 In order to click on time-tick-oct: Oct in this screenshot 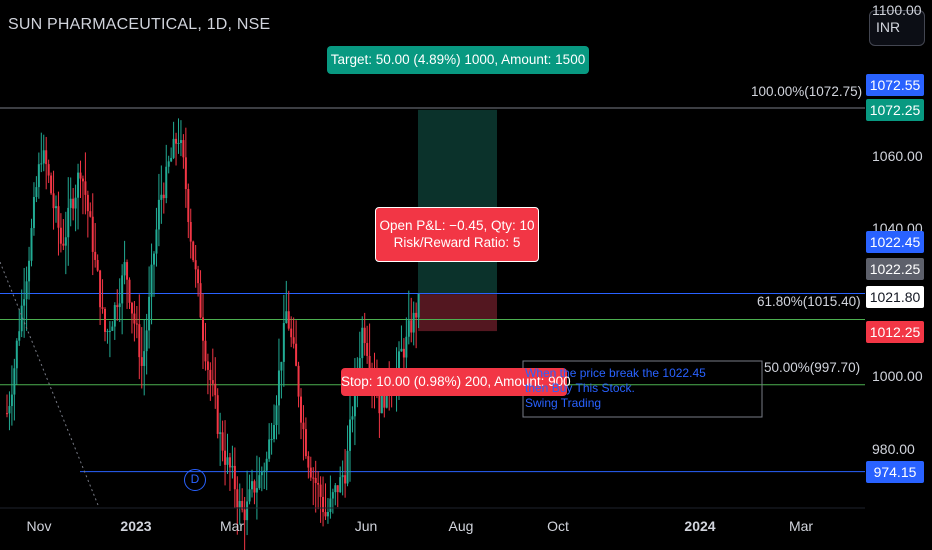, I will do `click(558, 526)`.